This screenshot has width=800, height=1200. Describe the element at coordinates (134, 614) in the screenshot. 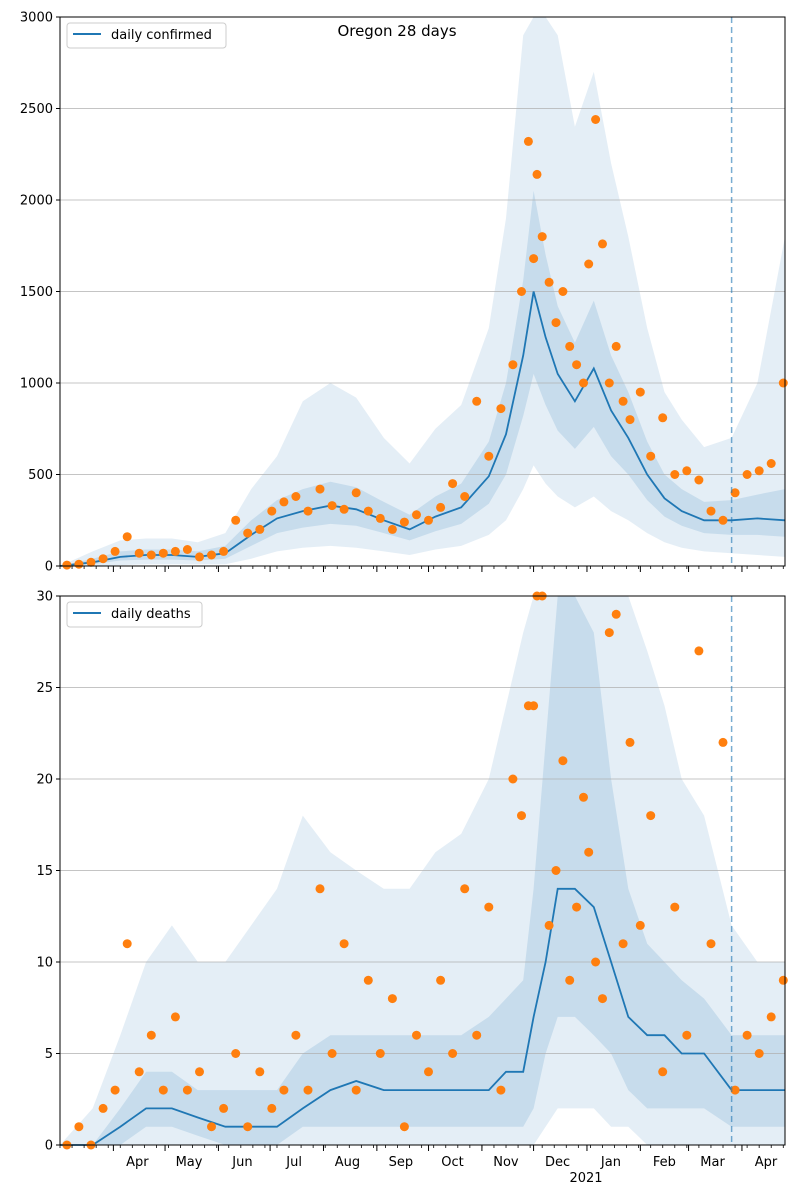

I see `deaths-legend-box` at that location.